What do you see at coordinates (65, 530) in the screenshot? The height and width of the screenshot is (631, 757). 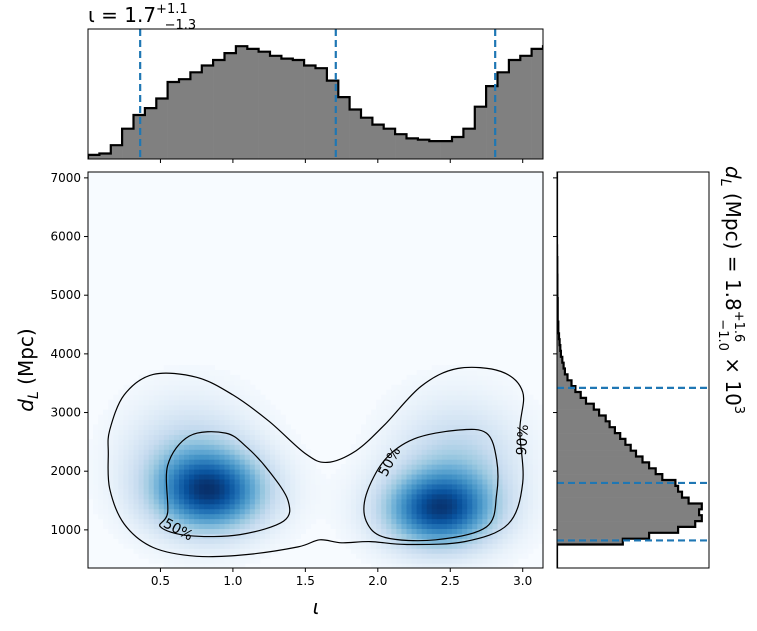 I see `y-tick-label: 1000` at bounding box center [65, 530].